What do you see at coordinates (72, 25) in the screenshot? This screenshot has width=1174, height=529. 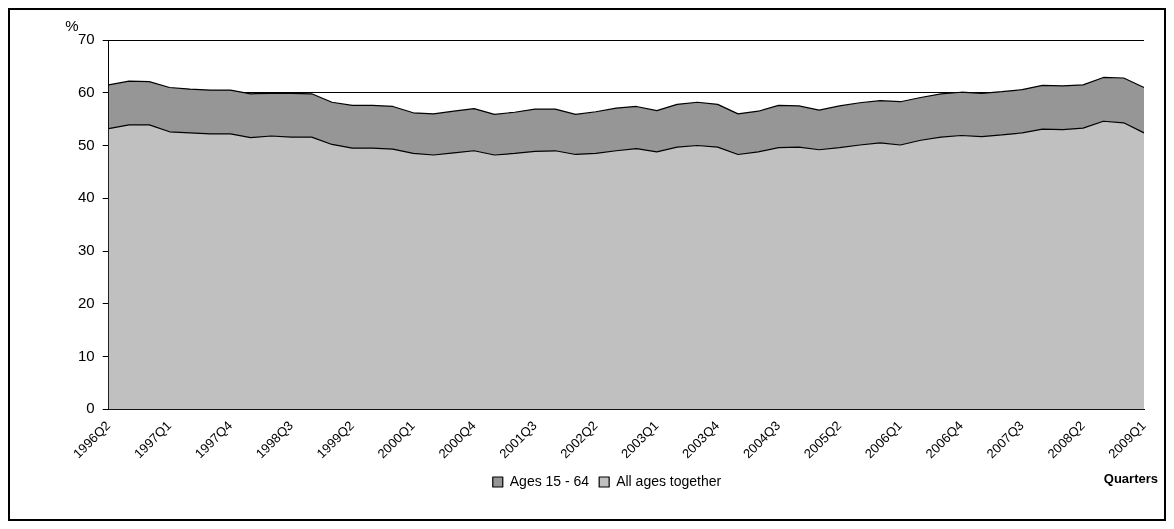 I see `y-axis-title: %` at bounding box center [72, 25].